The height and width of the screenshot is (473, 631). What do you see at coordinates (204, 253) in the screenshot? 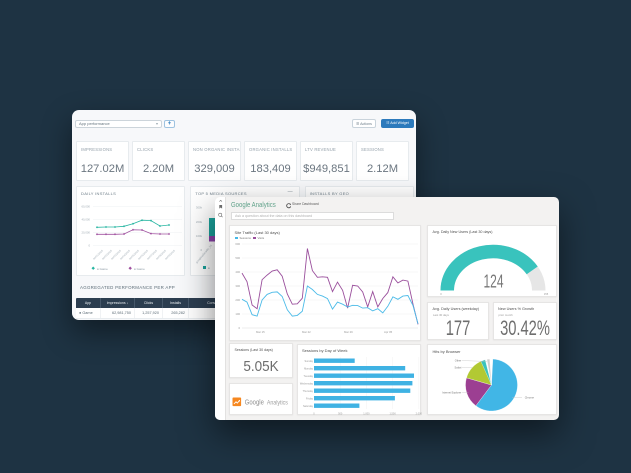
I see `svg-text: googleadwords_int` at bounding box center [204, 253].